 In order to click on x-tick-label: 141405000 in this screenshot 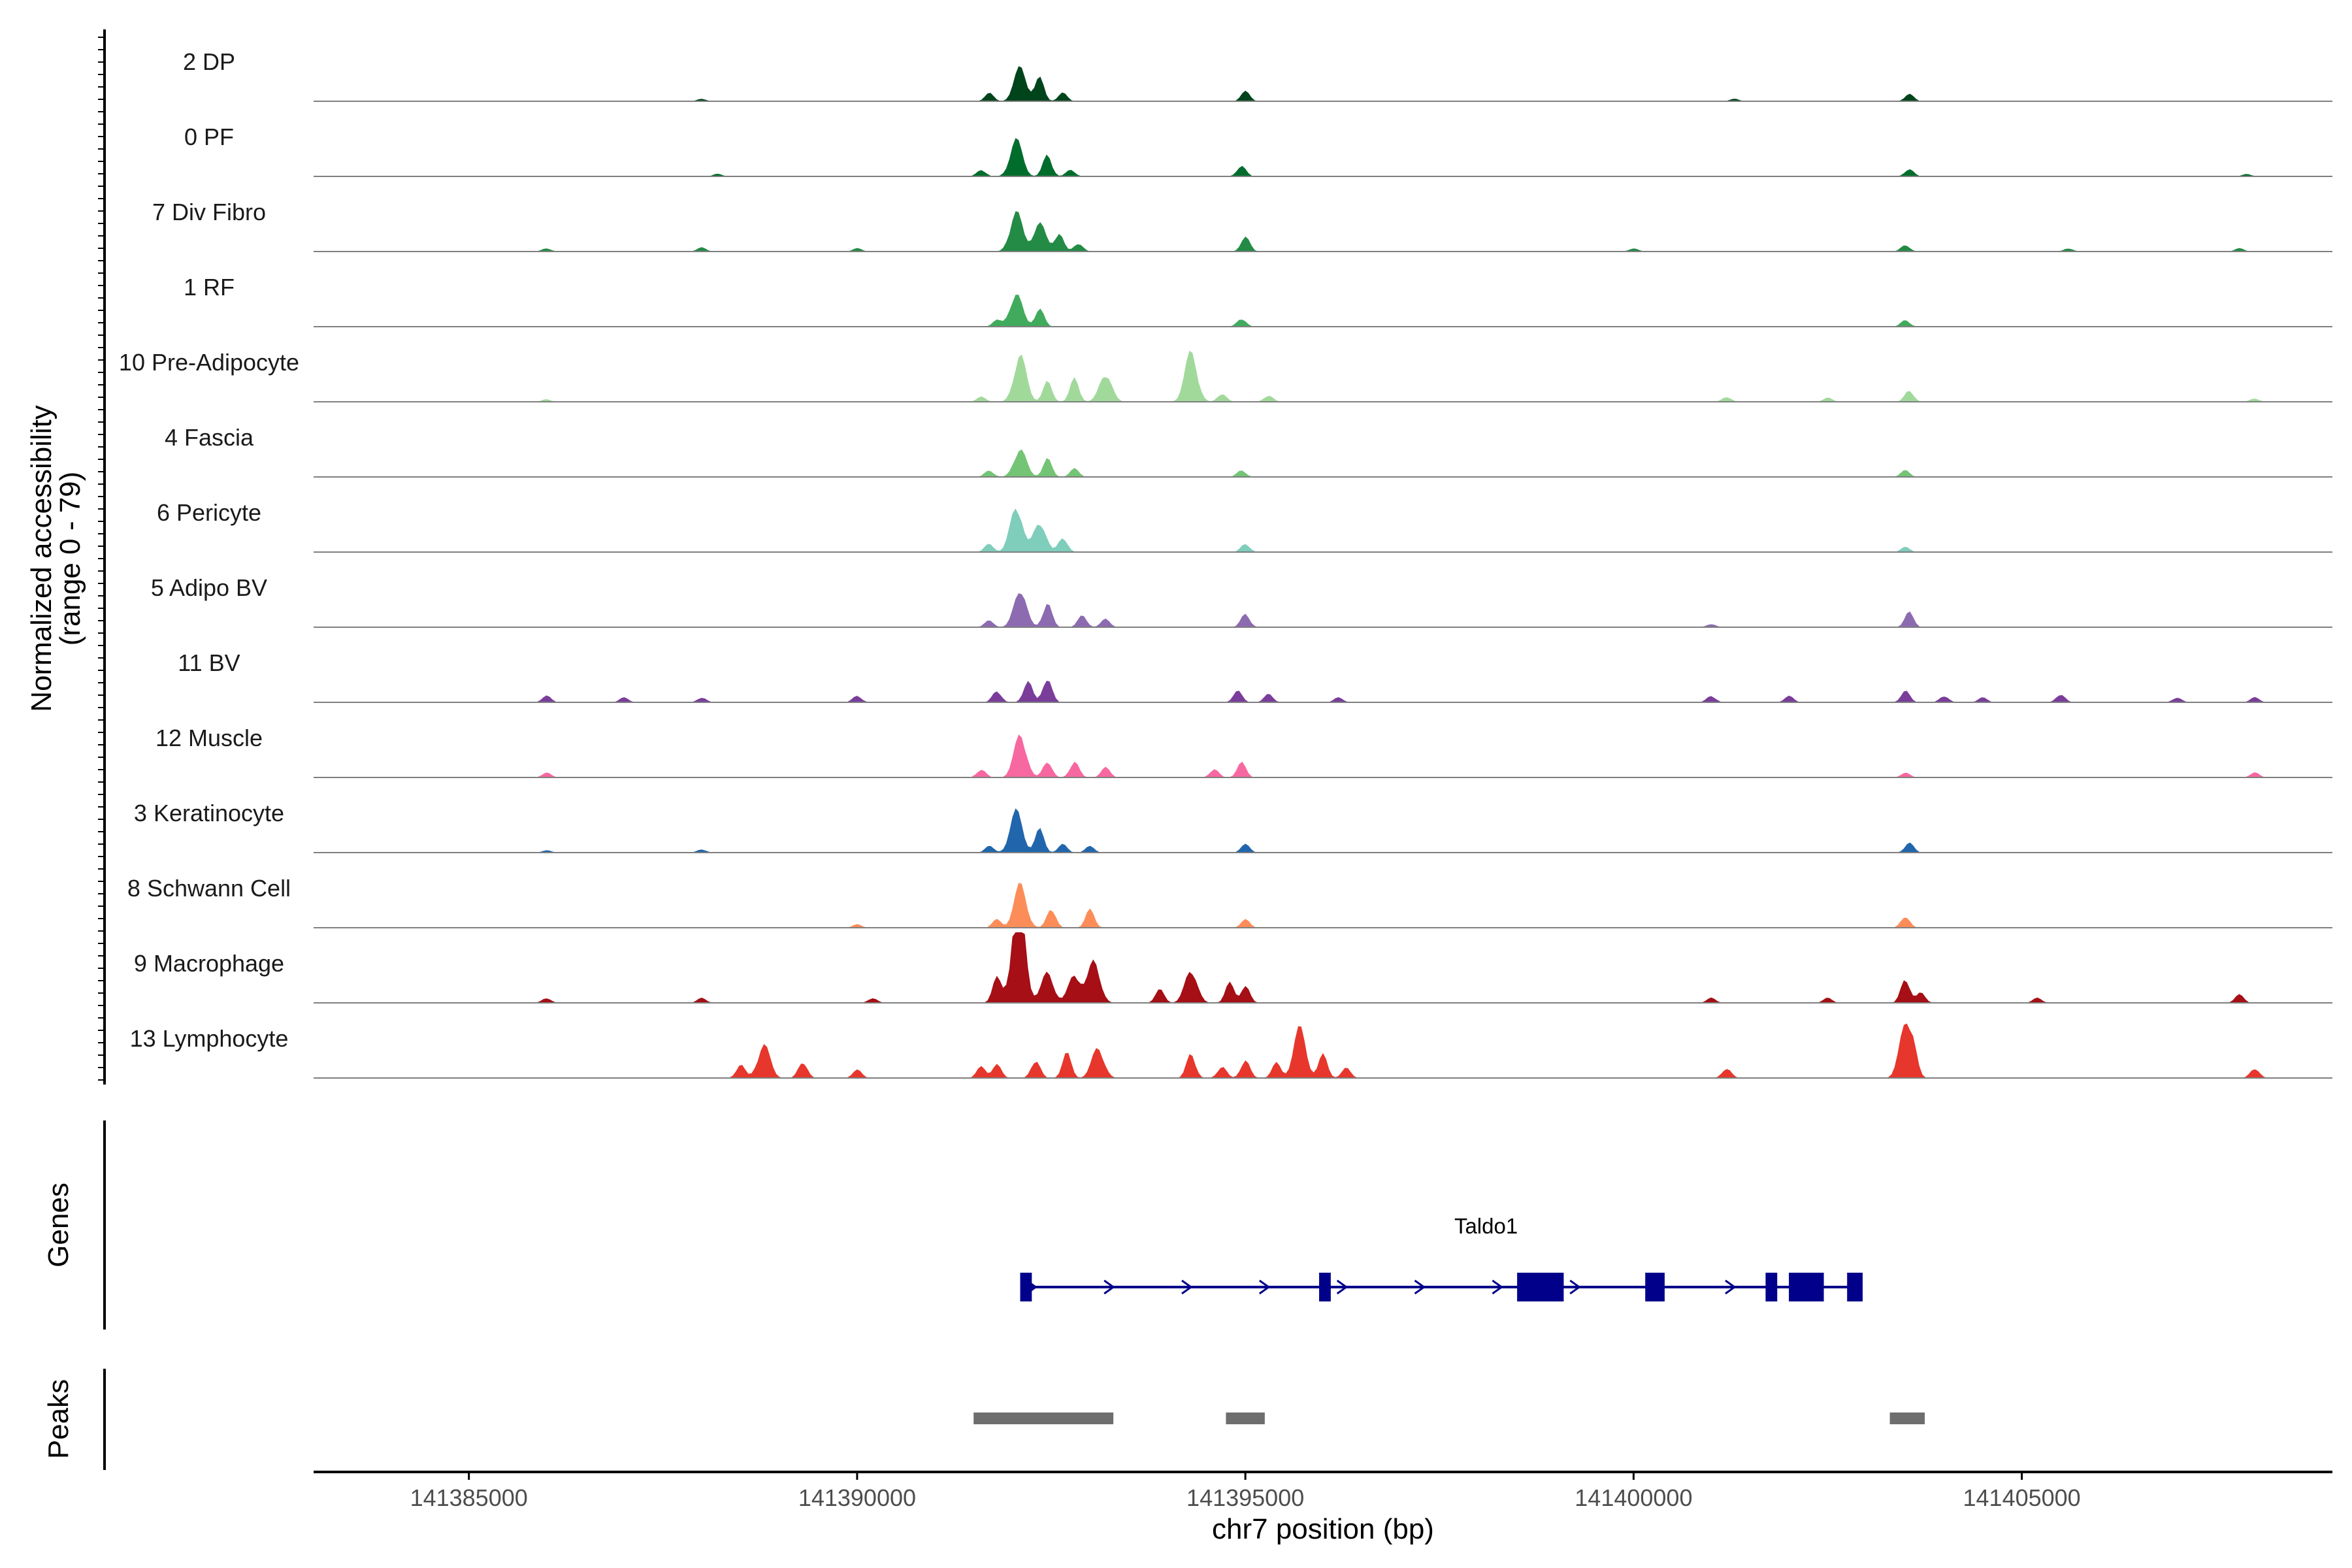, I will do `click(2022, 1497)`.